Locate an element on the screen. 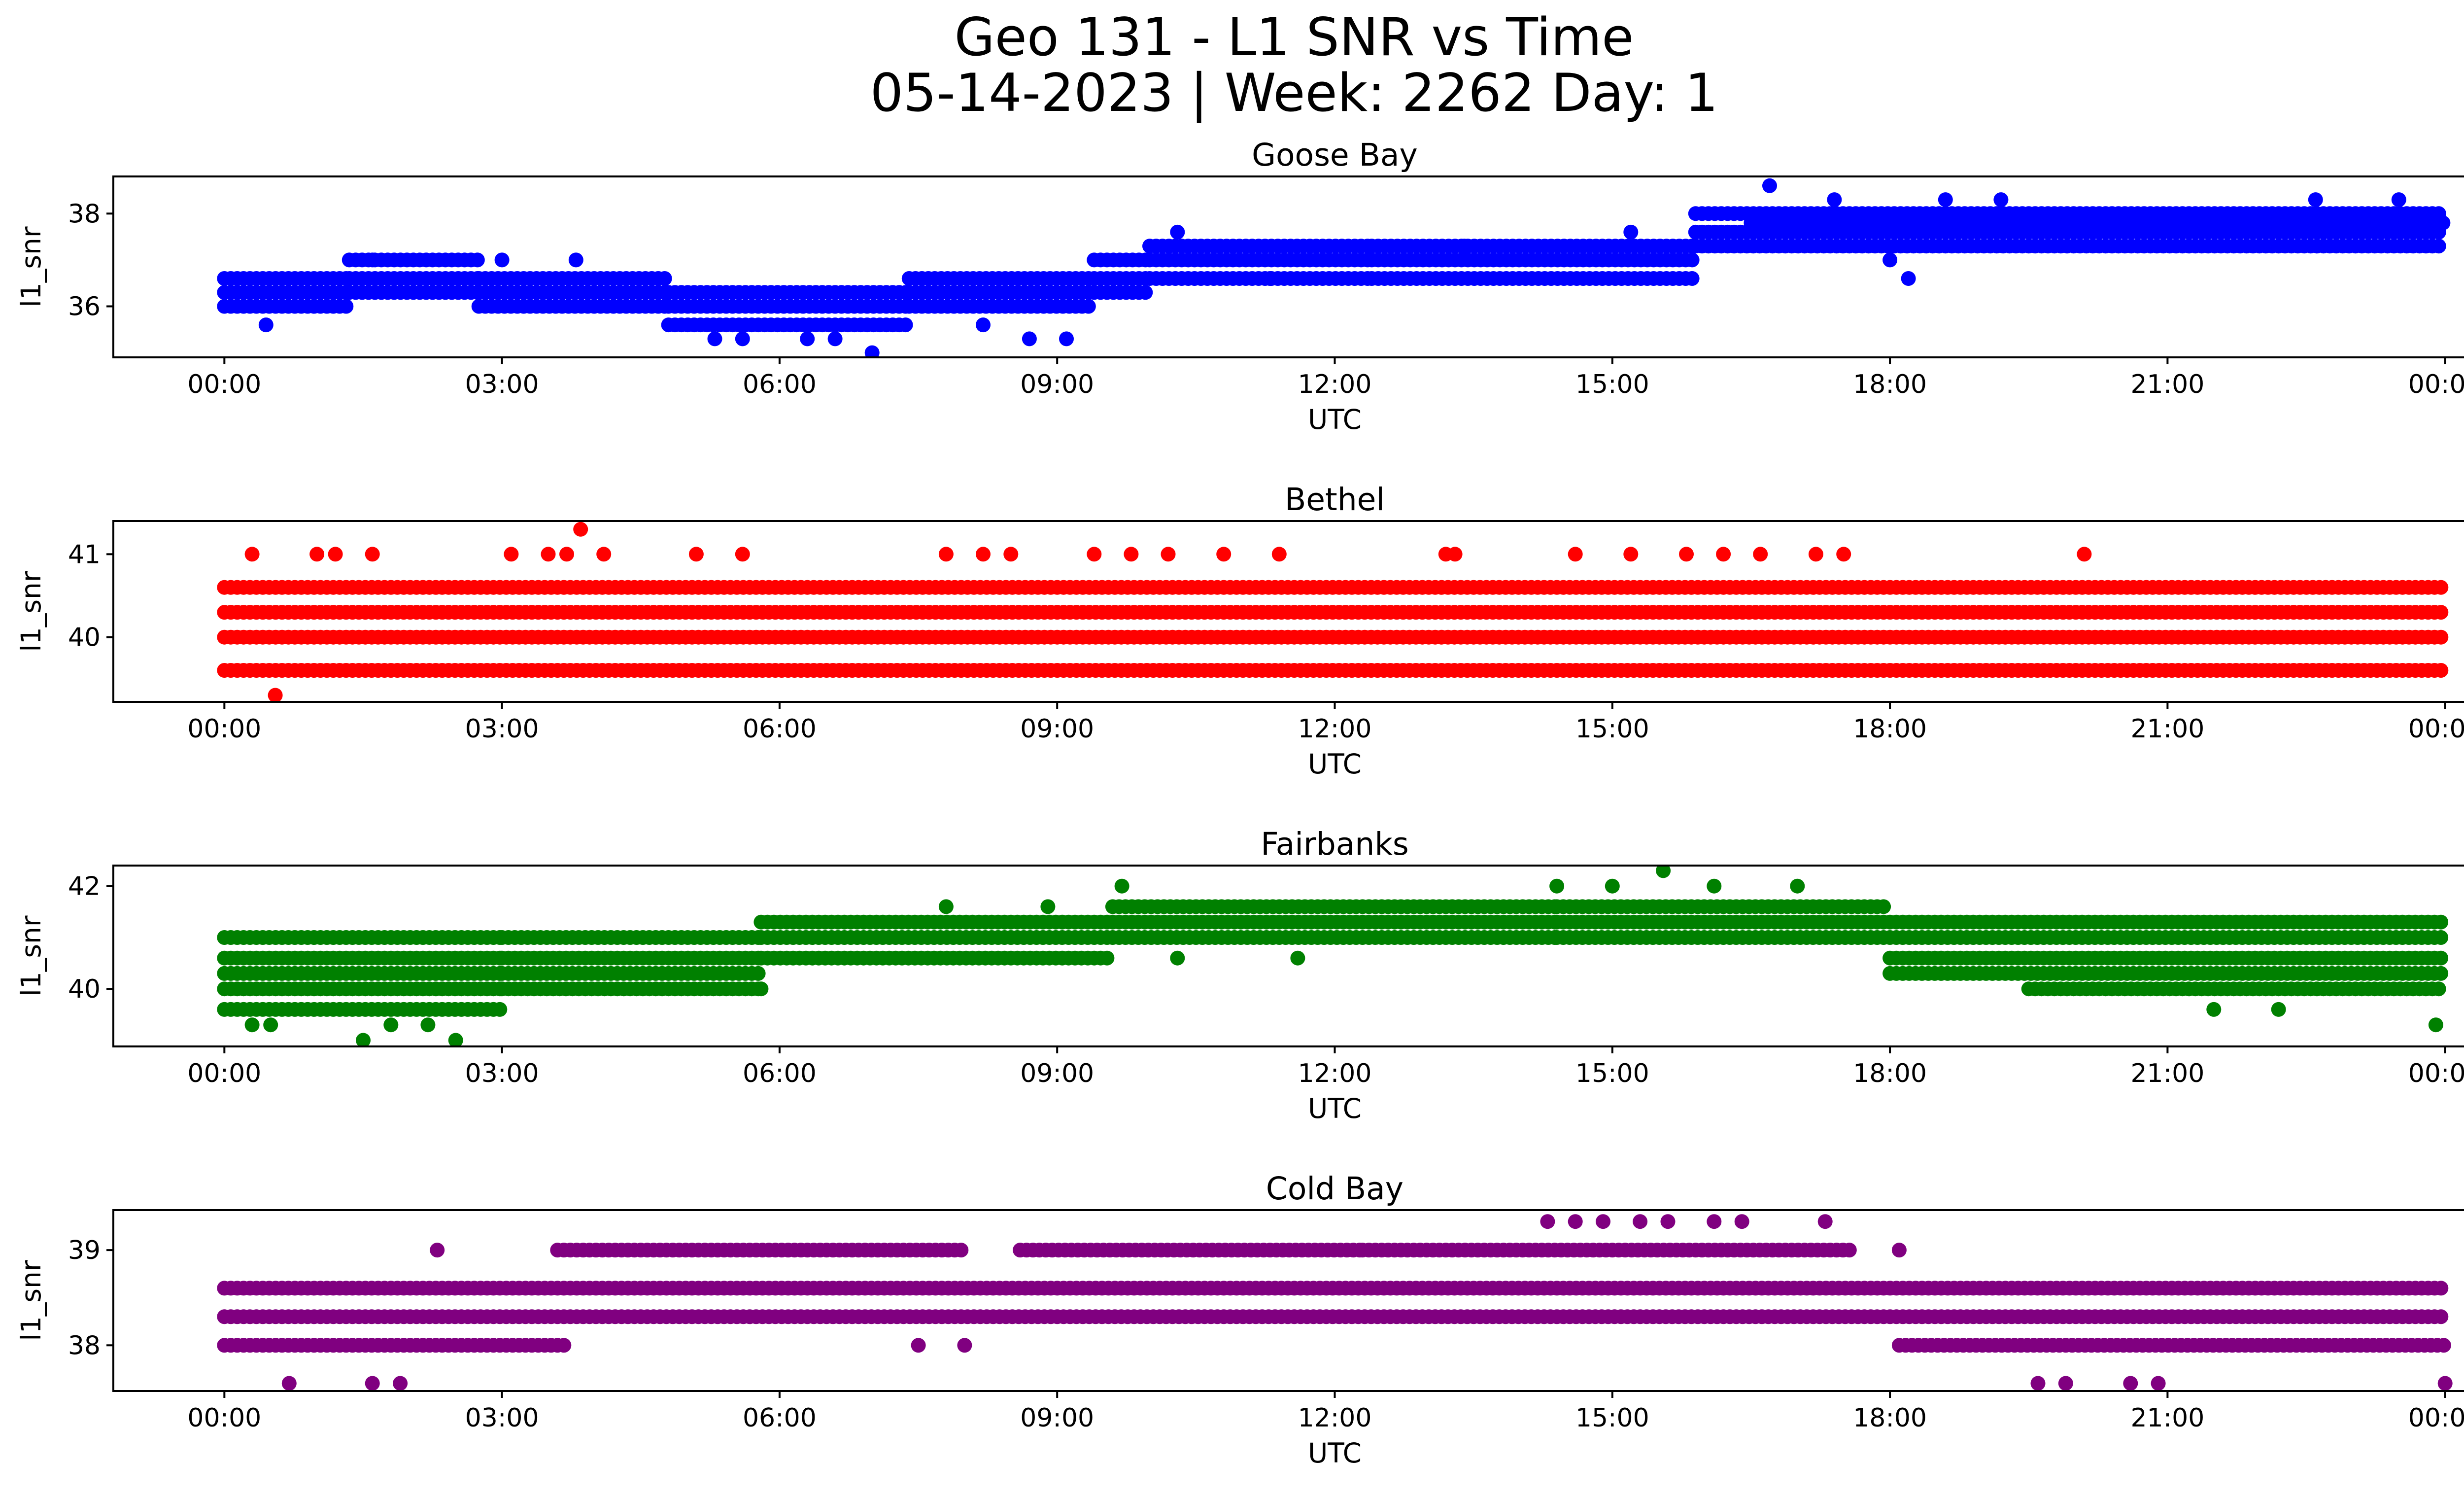 The height and width of the screenshot is (1495, 2464). y-tick-label: 36 is located at coordinates (84, 306).